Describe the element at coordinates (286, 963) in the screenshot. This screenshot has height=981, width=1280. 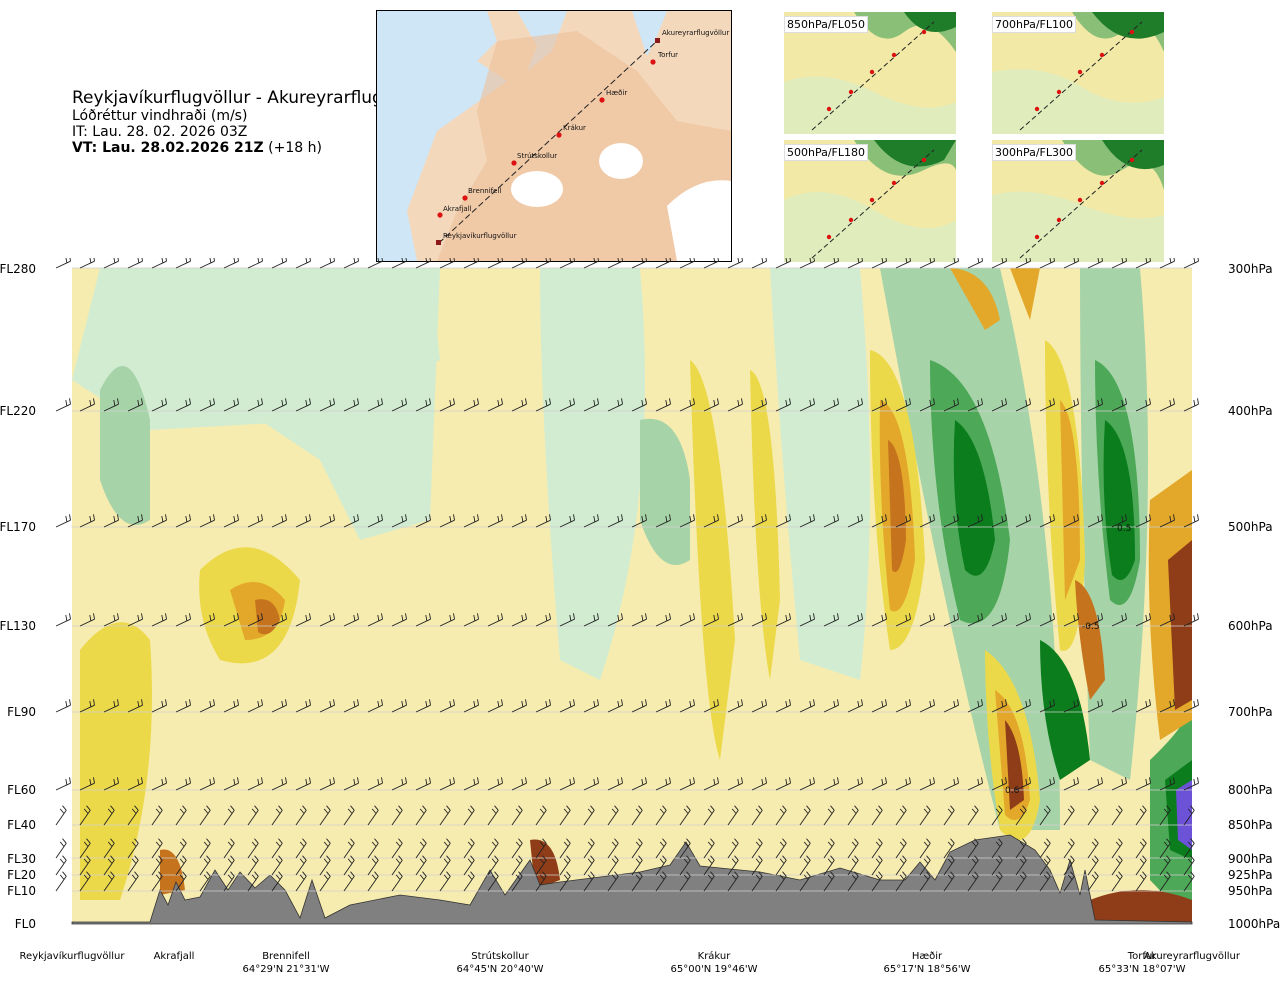
I see `waypoint-label-brennifell: Brennifell 64°29'N 21°31'W` at that location.